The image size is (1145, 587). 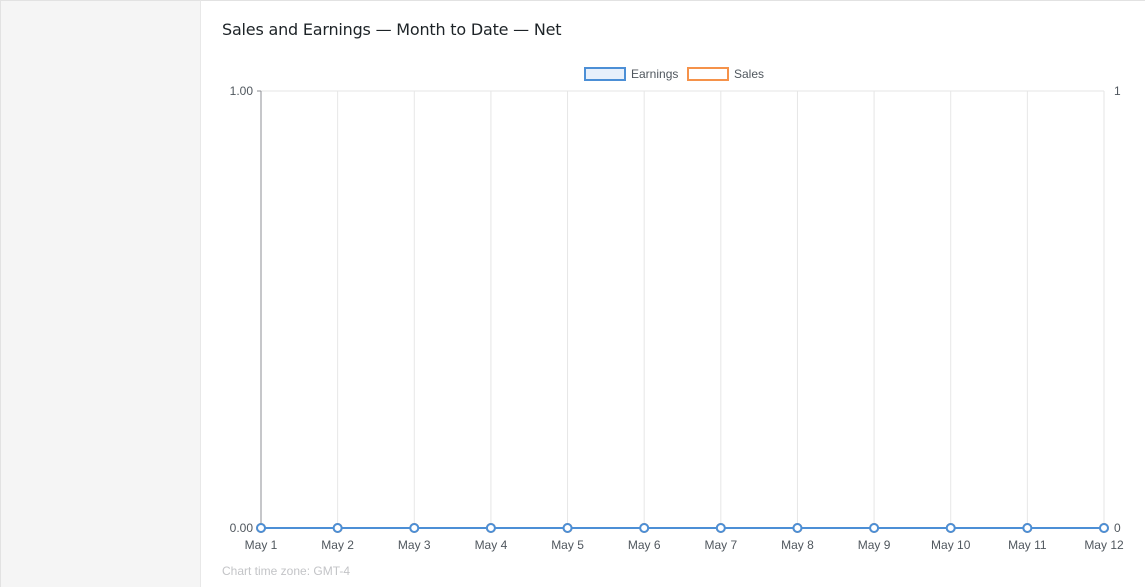 What do you see at coordinates (654, 74) in the screenshot?
I see `legend-label-earnings: Earnings` at bounding box center [654, 74].